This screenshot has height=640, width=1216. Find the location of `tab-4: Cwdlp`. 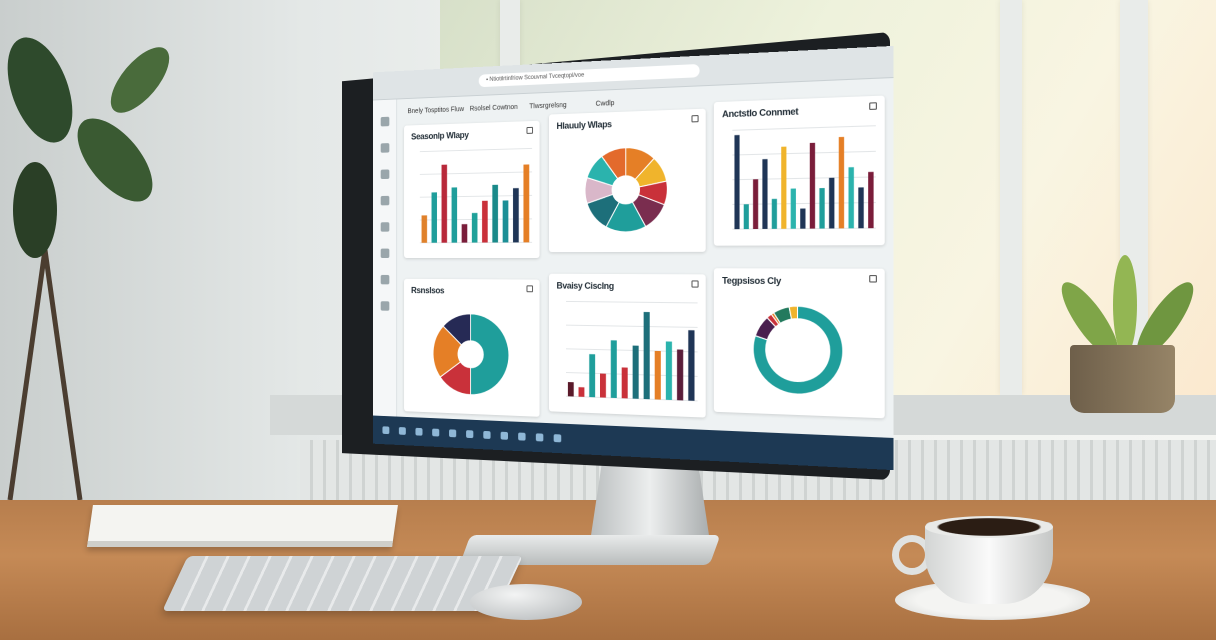

tab-4: Cwdlp is located at coordinates (605, 104).